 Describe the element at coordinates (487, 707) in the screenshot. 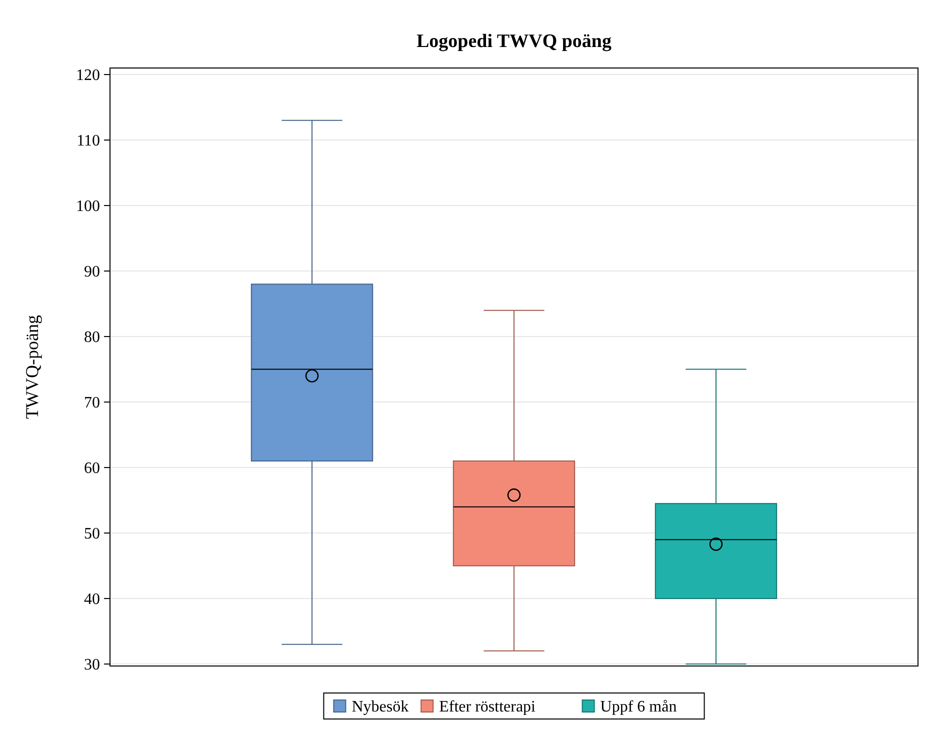

I see `legend-label: Efter röstterapi` at that location.